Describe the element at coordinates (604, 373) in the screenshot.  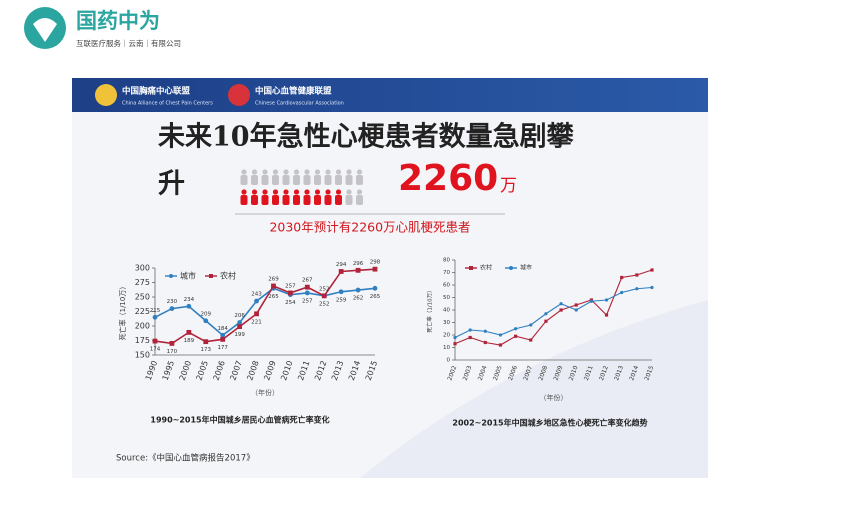
I see `x-tick-label: 2012` at that location.